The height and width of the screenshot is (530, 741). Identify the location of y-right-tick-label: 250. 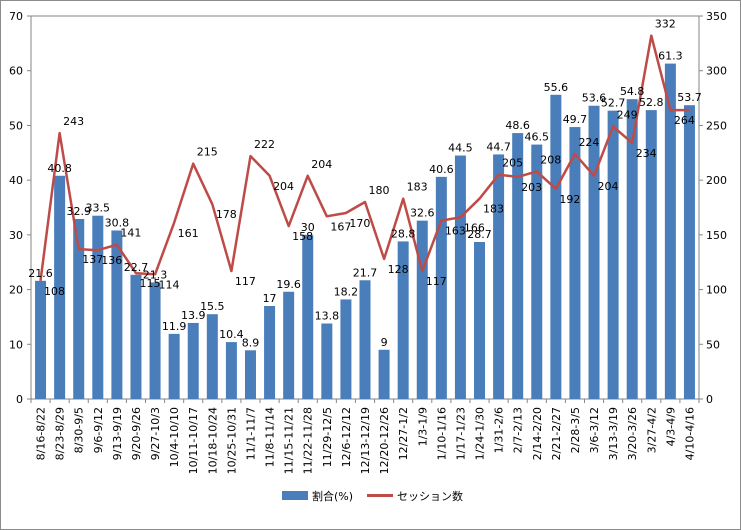
(716, 125).